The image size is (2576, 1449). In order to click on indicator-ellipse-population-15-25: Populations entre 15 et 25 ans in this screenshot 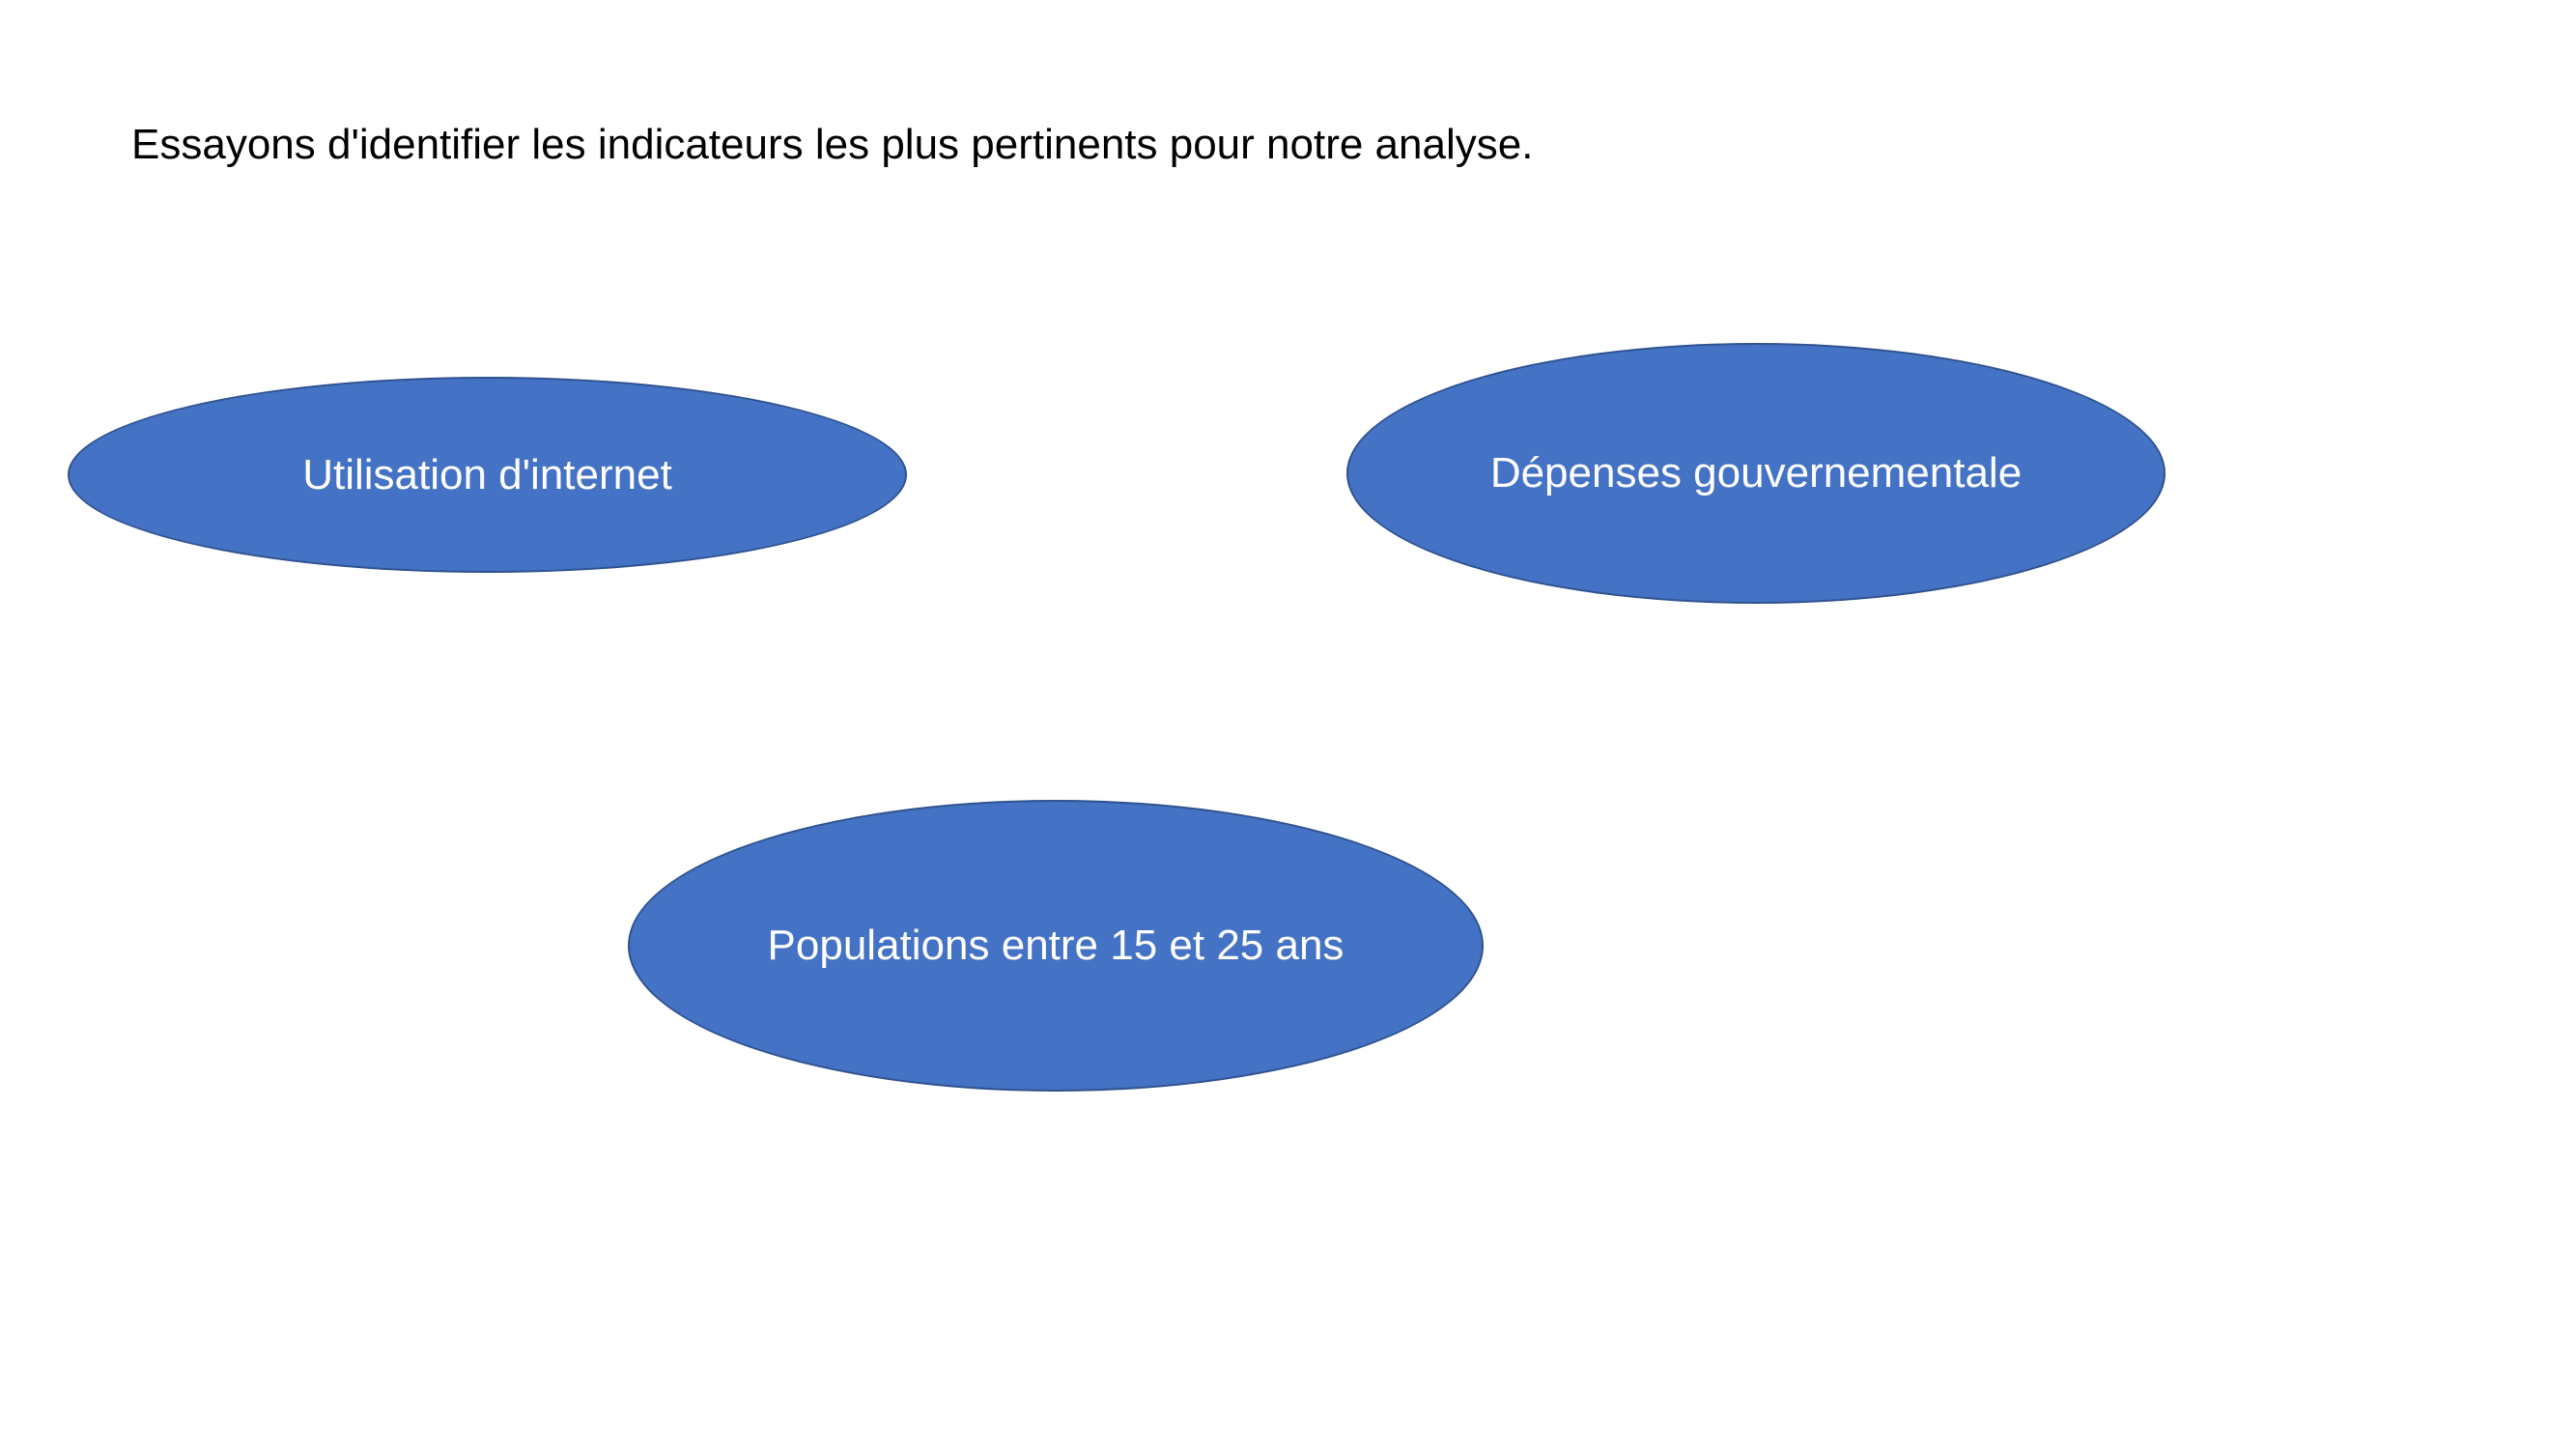, I will do `click(1056, 946)`.